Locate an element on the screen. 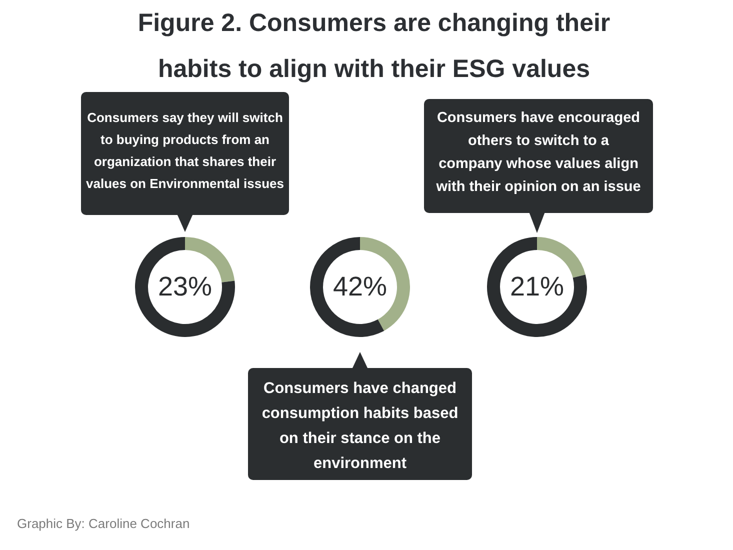  text: Consumers say they will switch to buying products from an organization that shares their values on Environmental issues is located at coordinates (185, 151).